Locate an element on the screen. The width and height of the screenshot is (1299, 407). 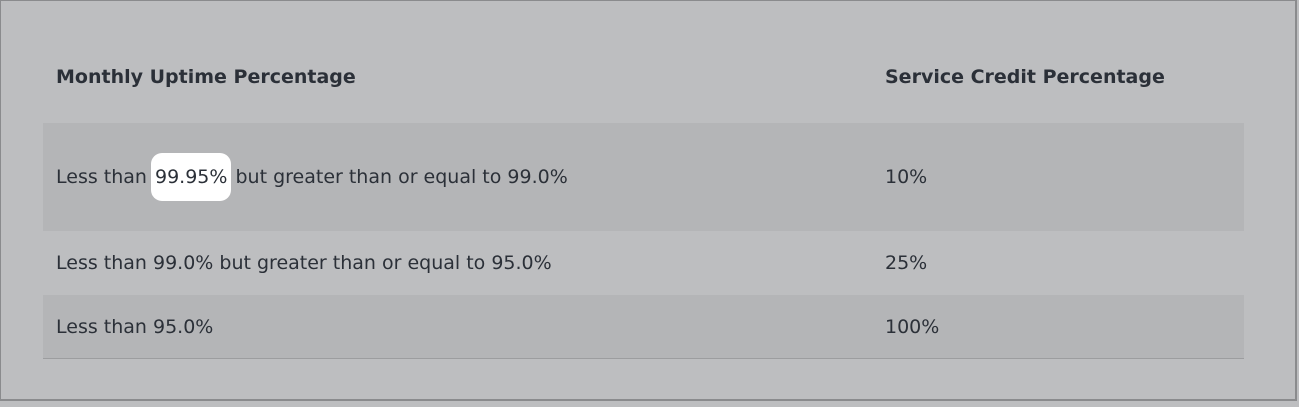
credit-cell: 10% is located at coordinates (1058, 177).